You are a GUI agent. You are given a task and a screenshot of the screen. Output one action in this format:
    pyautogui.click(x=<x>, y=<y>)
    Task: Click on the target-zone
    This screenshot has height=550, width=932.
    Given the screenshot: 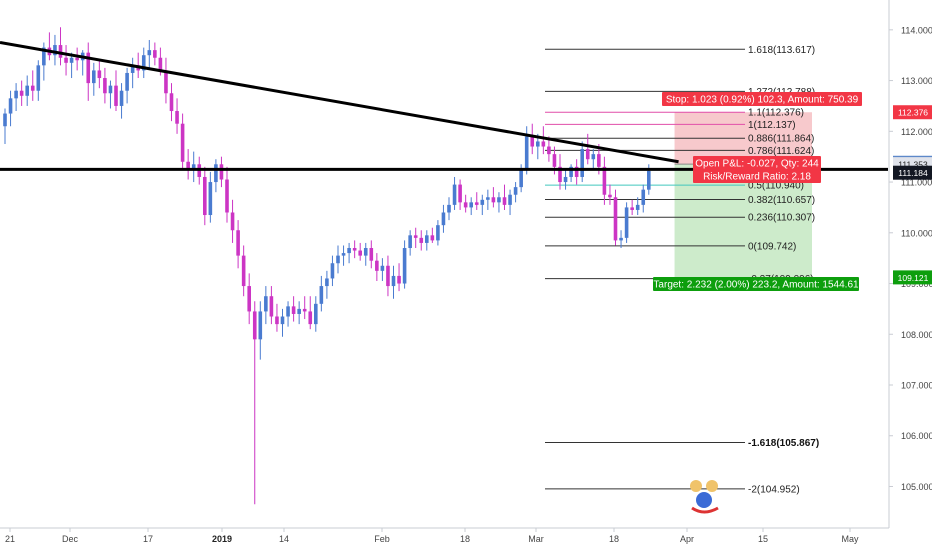 What is the action you would take?
    pyautogui.click(x=743, y=221)
    